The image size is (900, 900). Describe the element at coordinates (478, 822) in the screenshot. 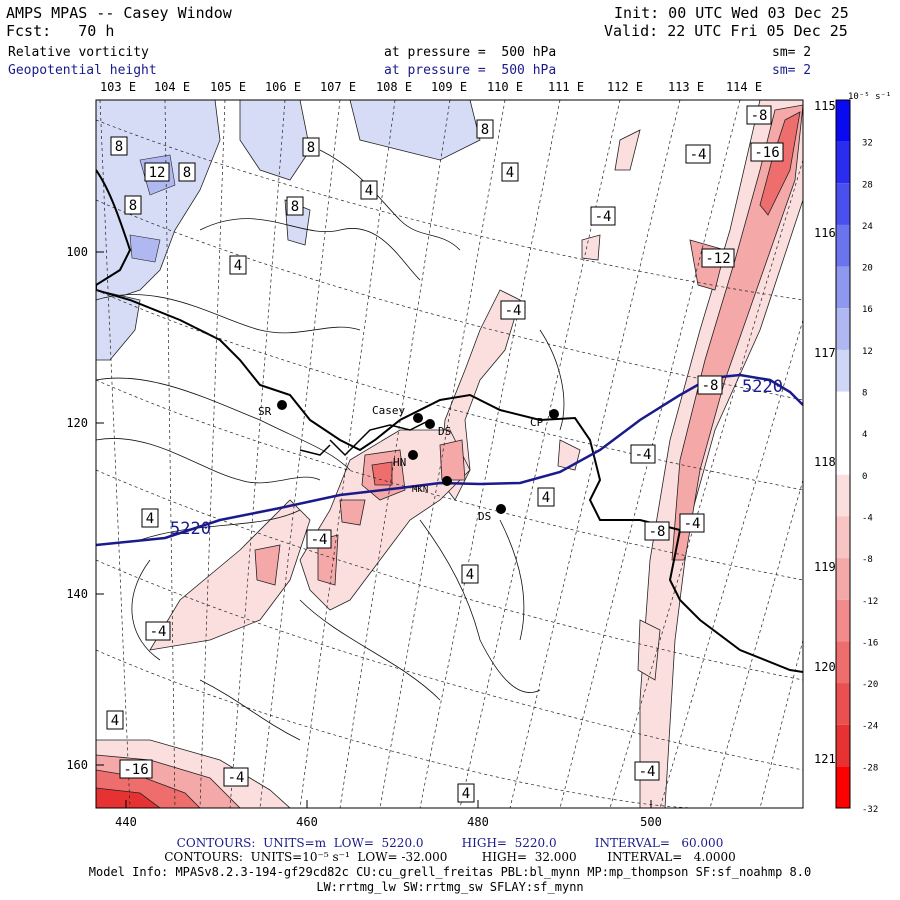

I see `x-tick-label: 480` at that location.